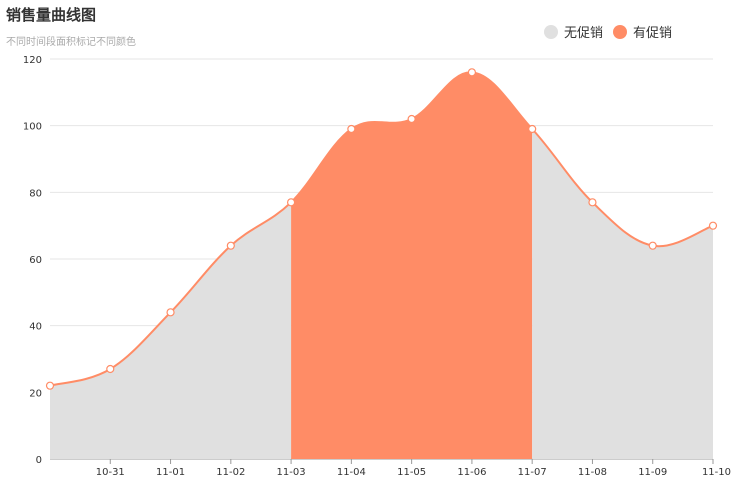 The image size is (743, 494). Describe the element at coordinates (110, 472) in the screenshot. I see `x-tick-label: 10-31` at that location.